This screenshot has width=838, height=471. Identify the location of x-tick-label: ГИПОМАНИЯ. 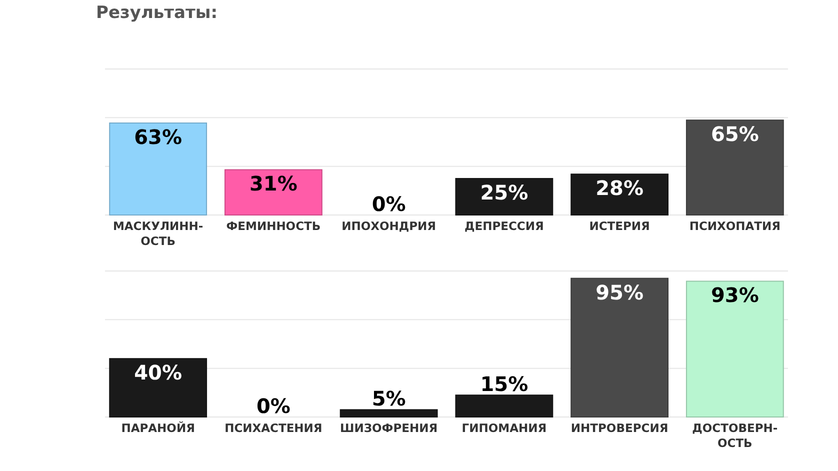
(504, 428).